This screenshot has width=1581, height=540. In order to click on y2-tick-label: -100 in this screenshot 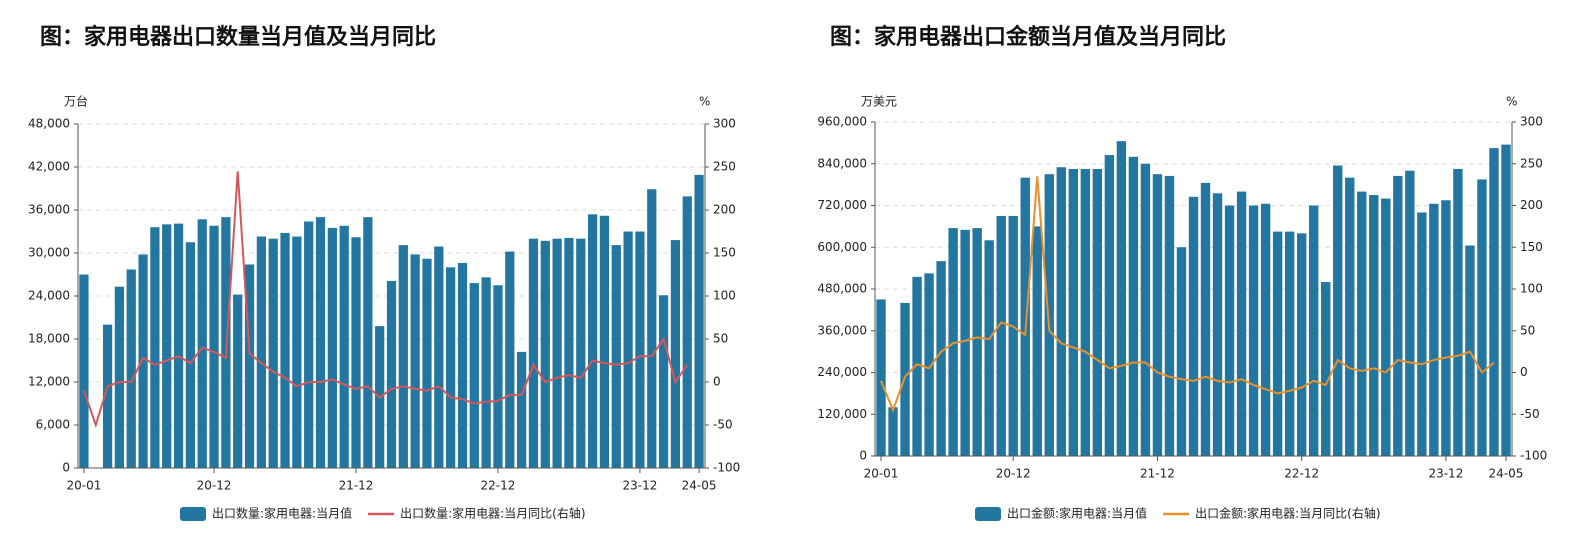, I will do `click(1533, 456)`.